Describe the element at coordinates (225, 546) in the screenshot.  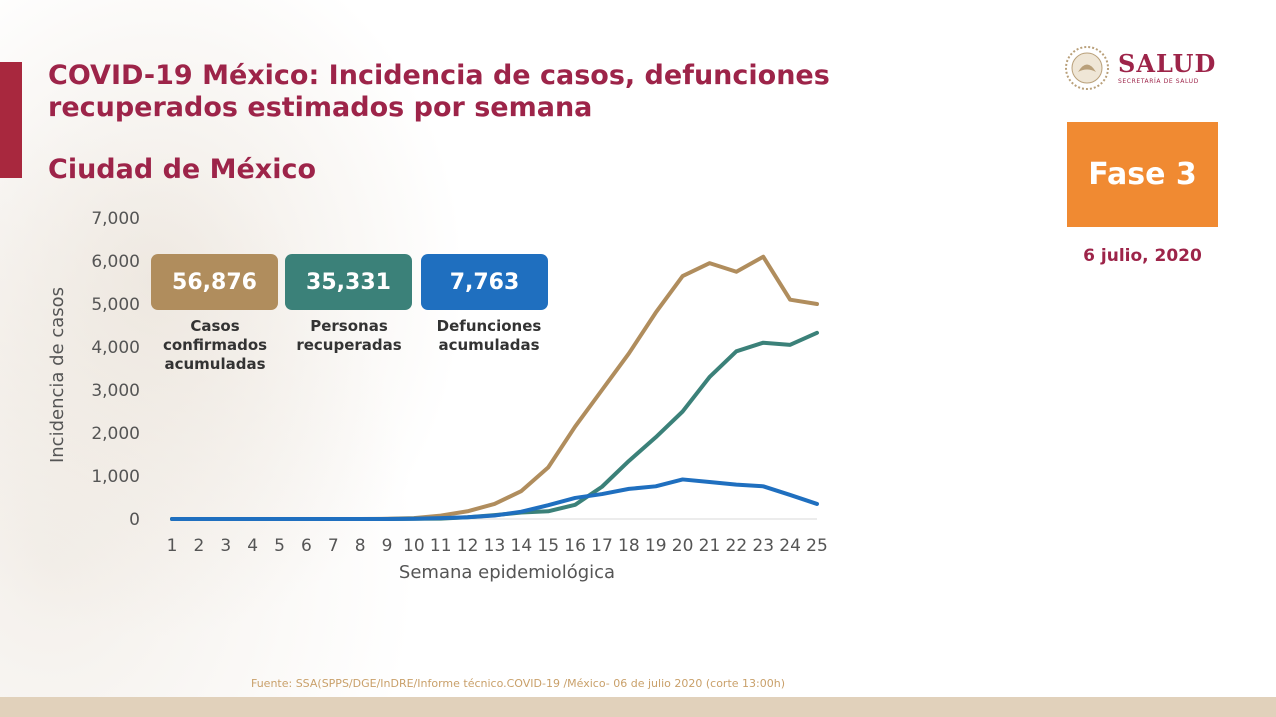
I see `x-tick-label: 3` at that location.